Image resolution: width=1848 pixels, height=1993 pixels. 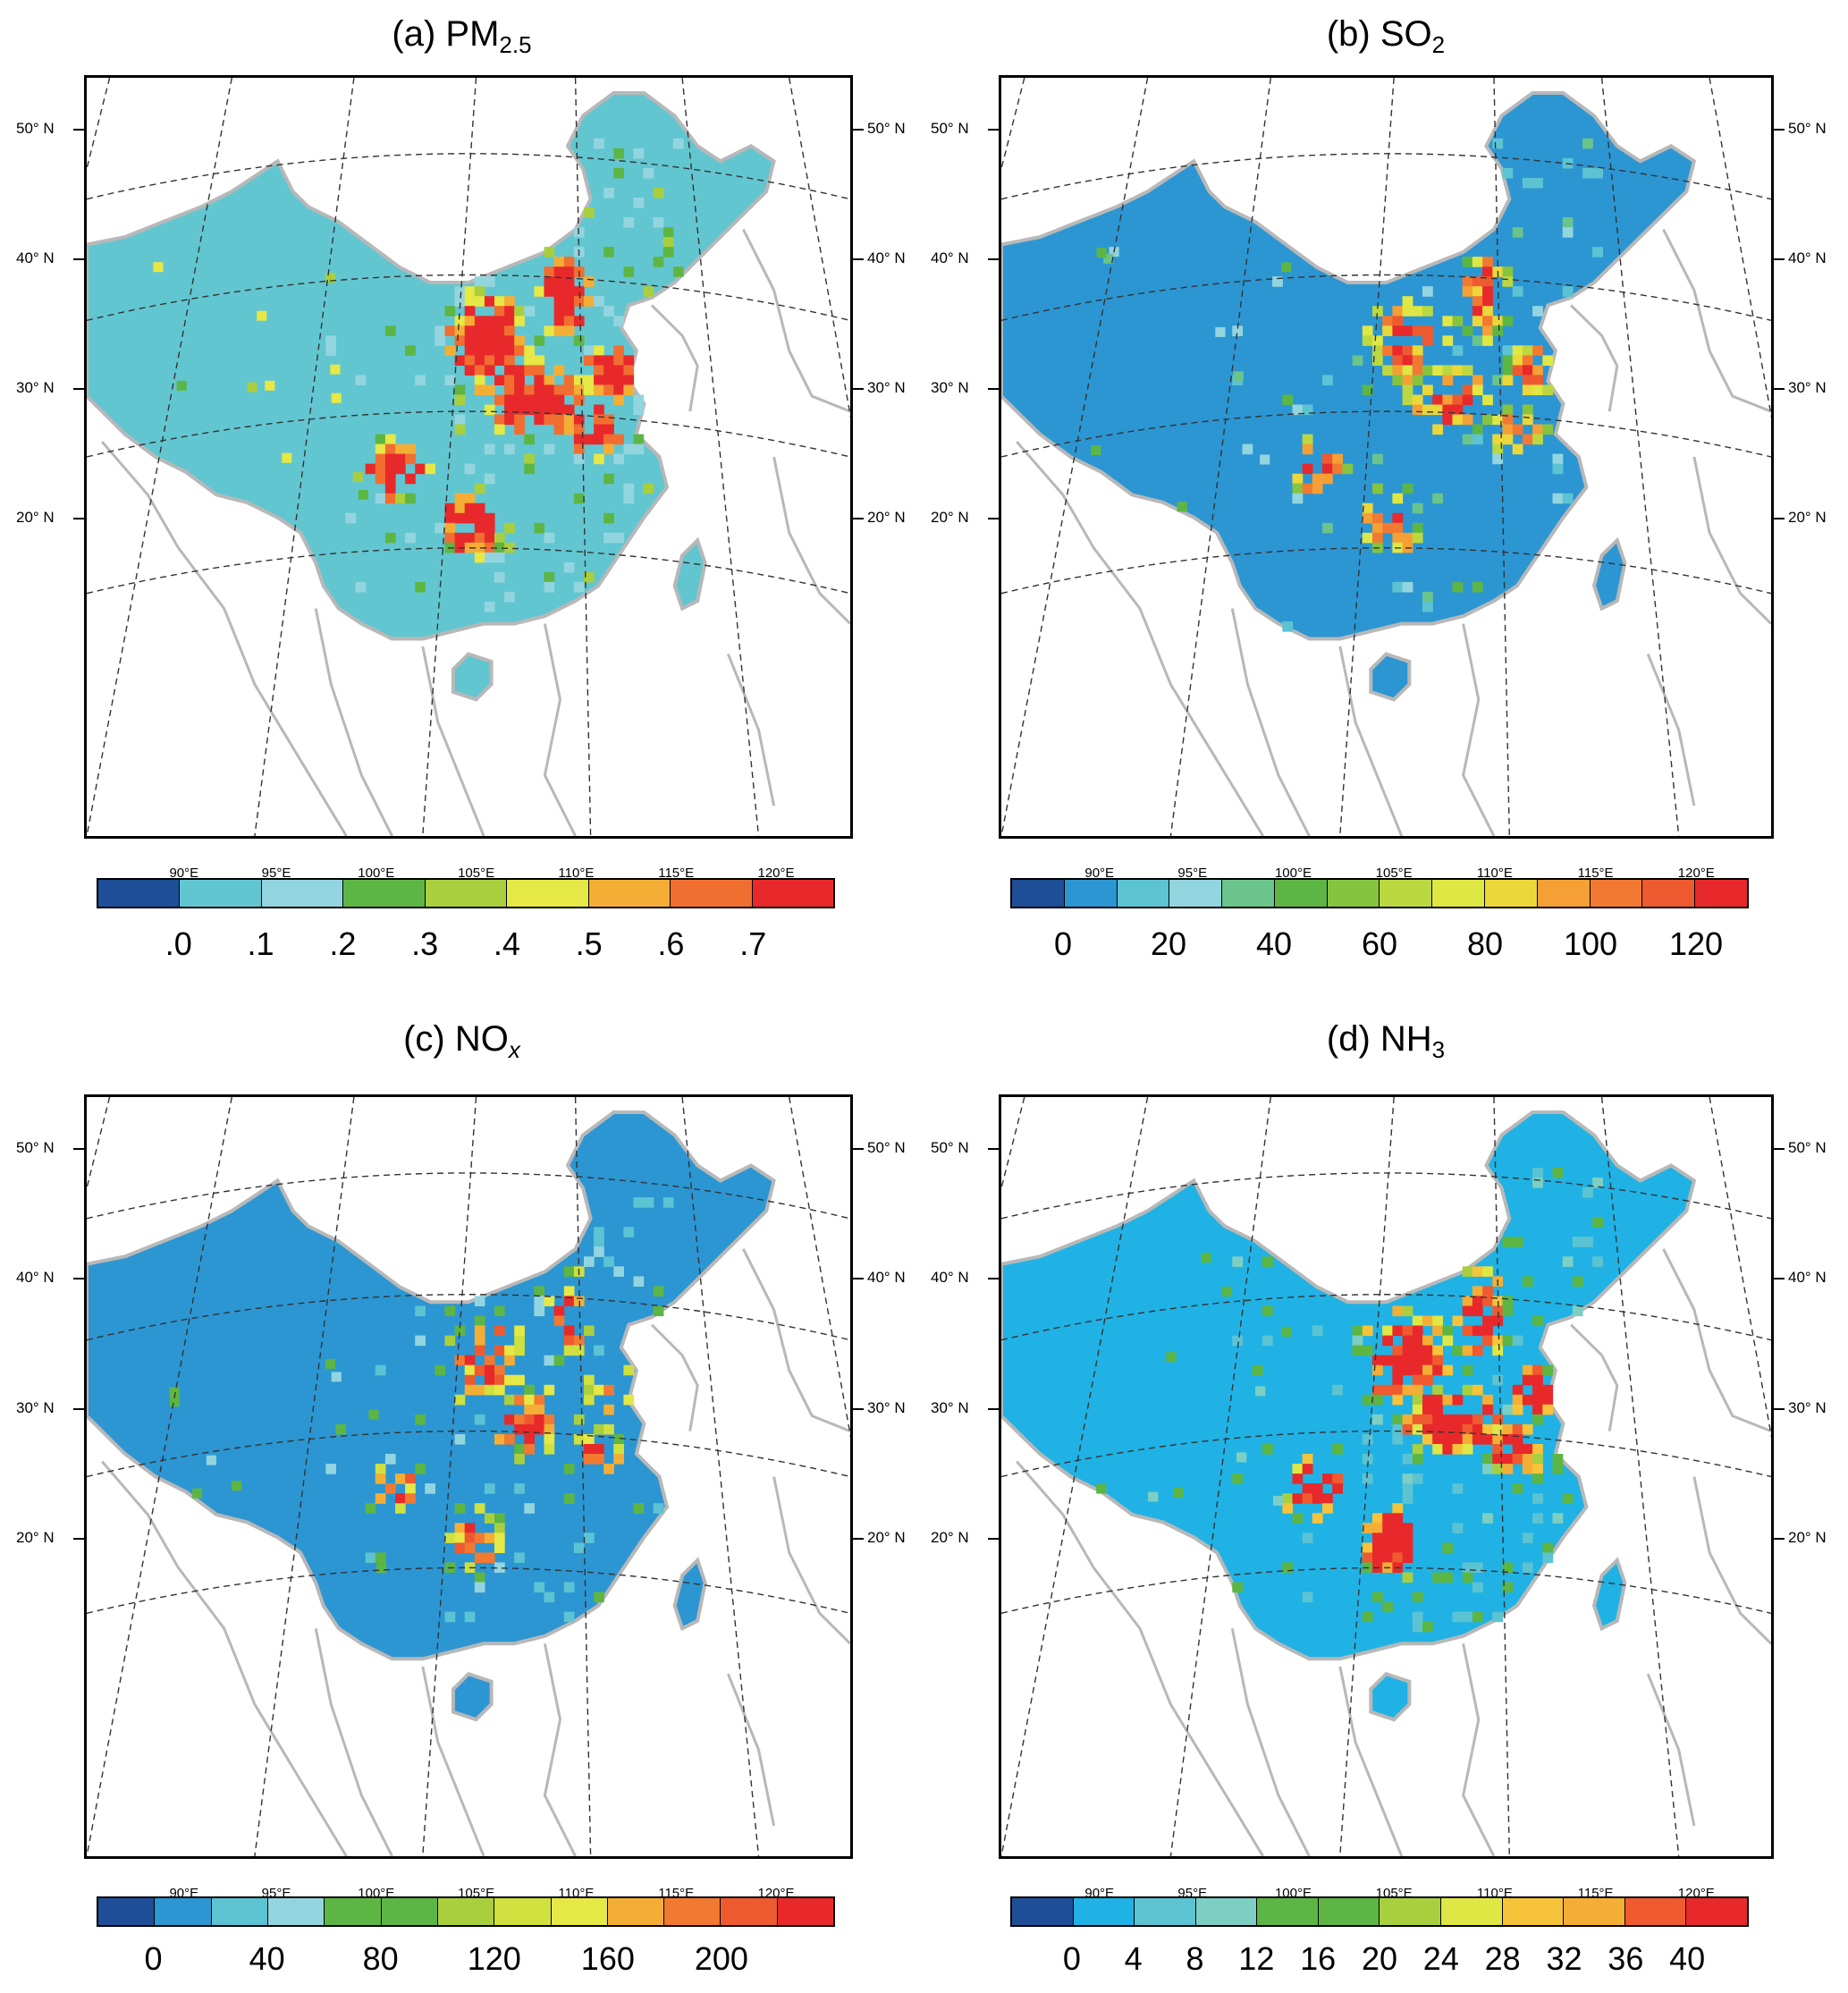 What do you see at coordinates (421, 1410) in the screenshot?
I see `emission-cells` at bounding box center [421, 1410].